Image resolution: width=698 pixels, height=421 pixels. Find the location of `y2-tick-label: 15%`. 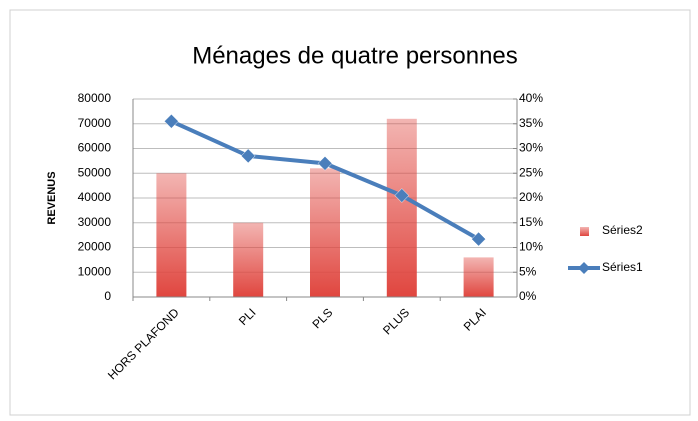

y2-tick-label: 15% is located at coordinates (531, 222).